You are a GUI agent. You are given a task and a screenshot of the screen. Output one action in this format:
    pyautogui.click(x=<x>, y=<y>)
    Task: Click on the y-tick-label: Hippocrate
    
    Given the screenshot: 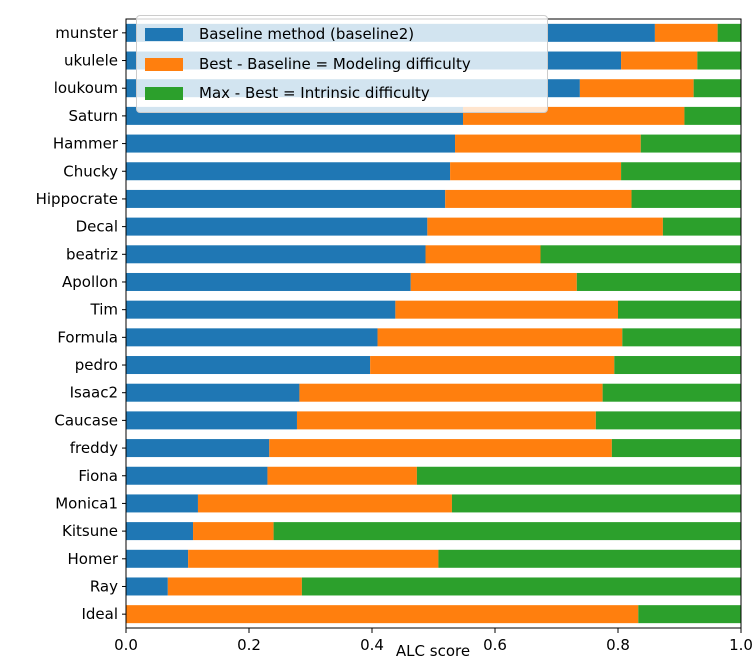 What is the action you would take?
    pyautogui.click(x=77, y=199)
    